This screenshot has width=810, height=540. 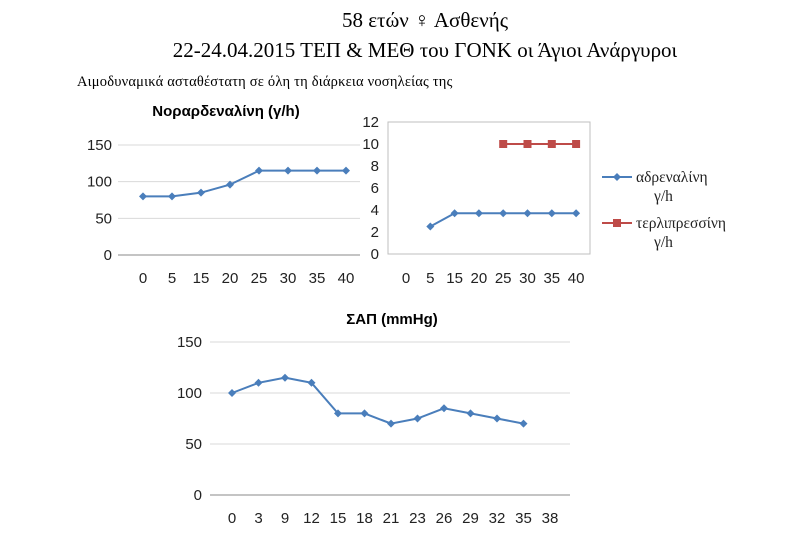 What do you see at coordinates (444, 518) in the screenshot?
I see `chart-2-xtick: 26` at bounding box center [444, 518].